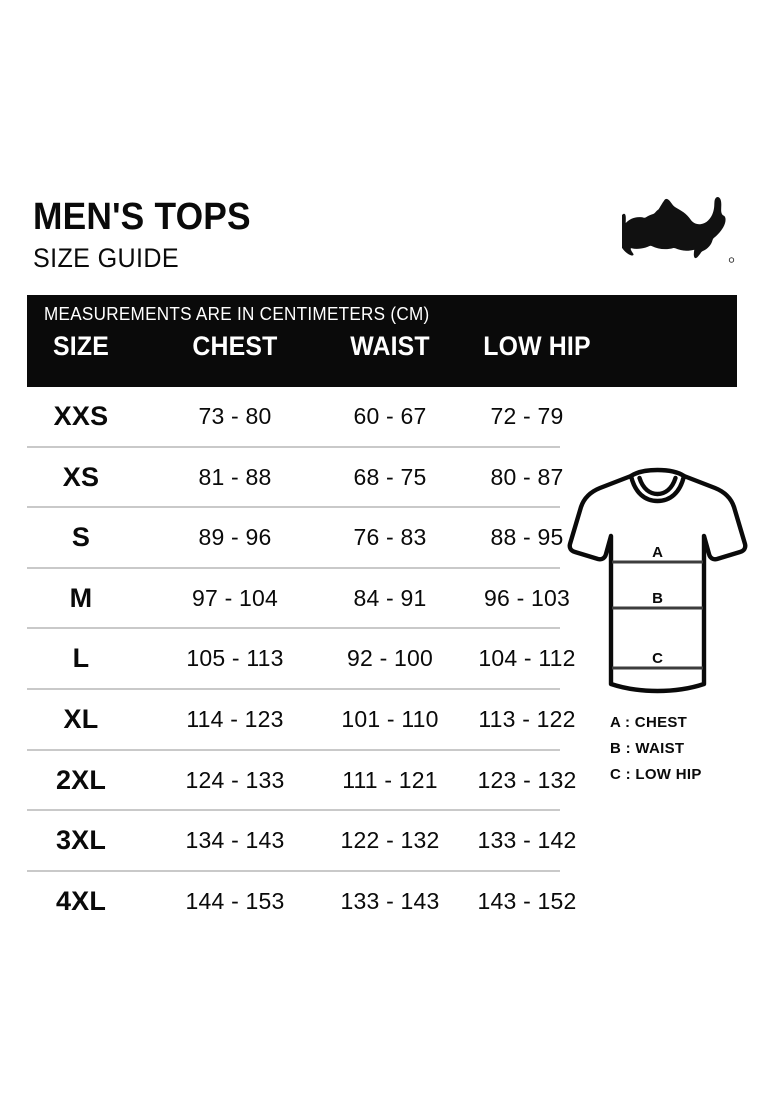 This screenshot has width=762, height=1100. What do you see at coordinates (81, 416) in the screenshot?
I see `cell-size: XXS` at bounding box center [81, 416].